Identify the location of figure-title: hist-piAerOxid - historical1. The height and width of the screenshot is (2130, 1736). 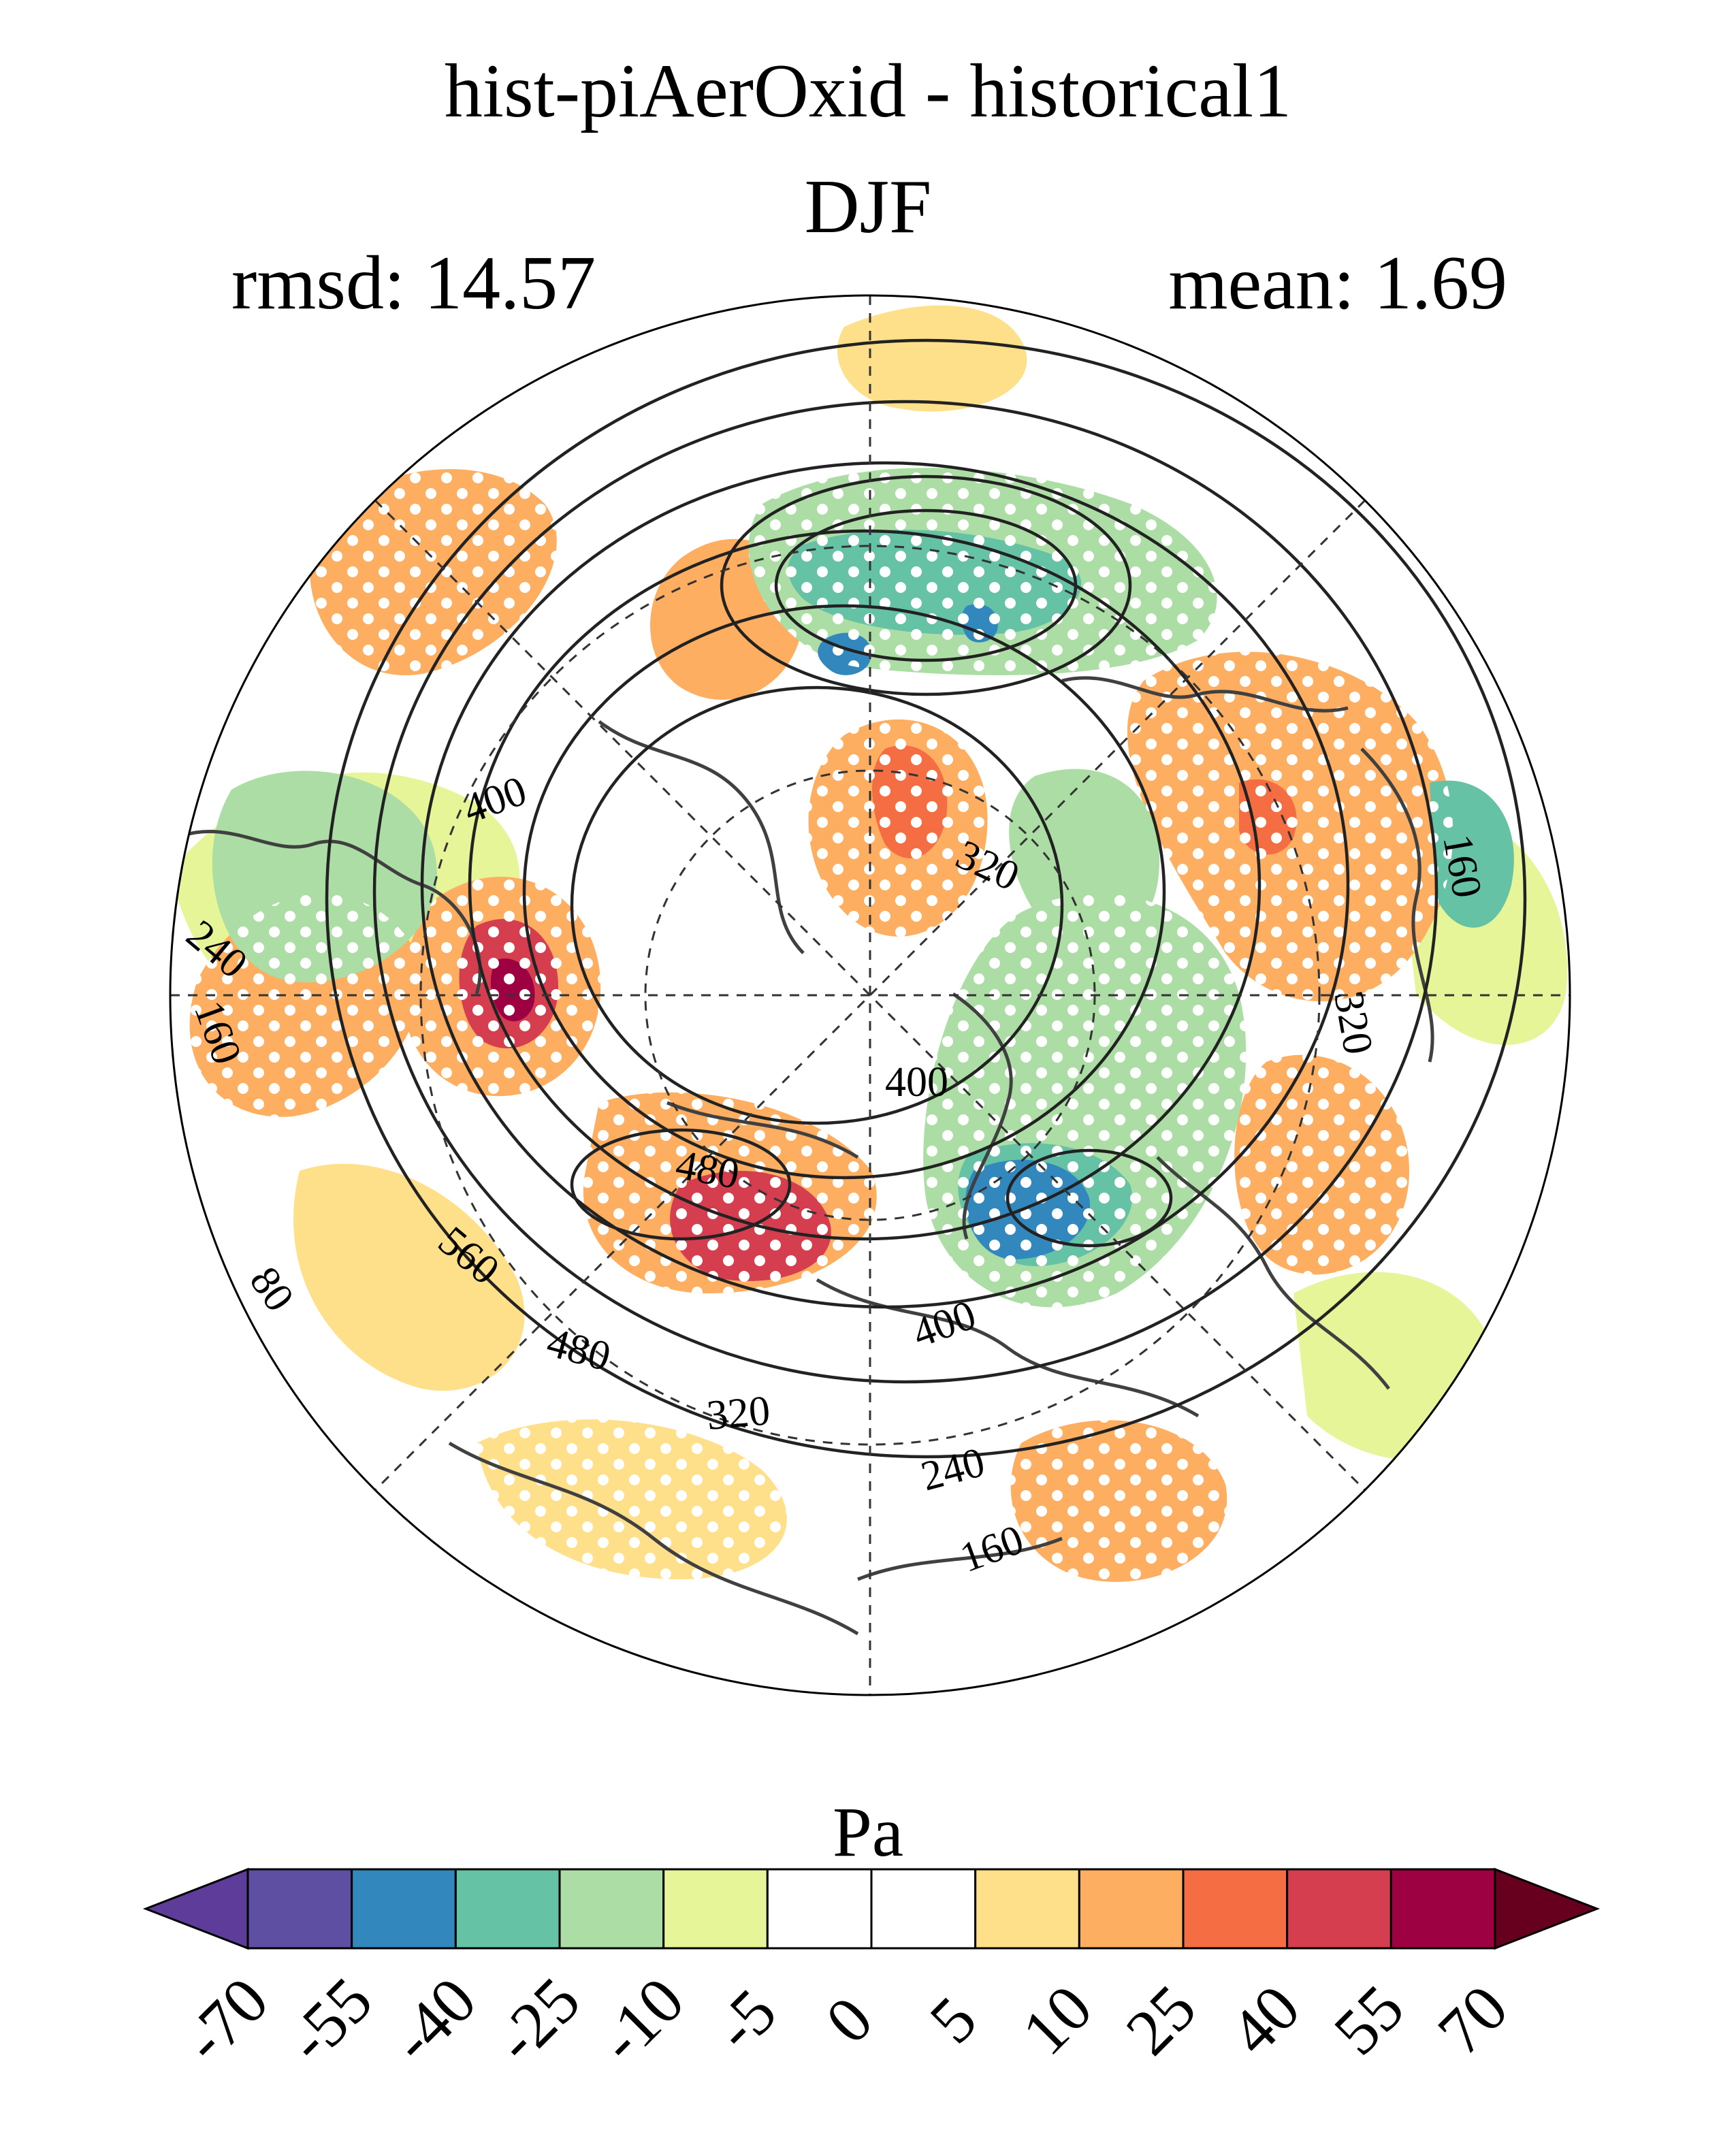
(868, 91).